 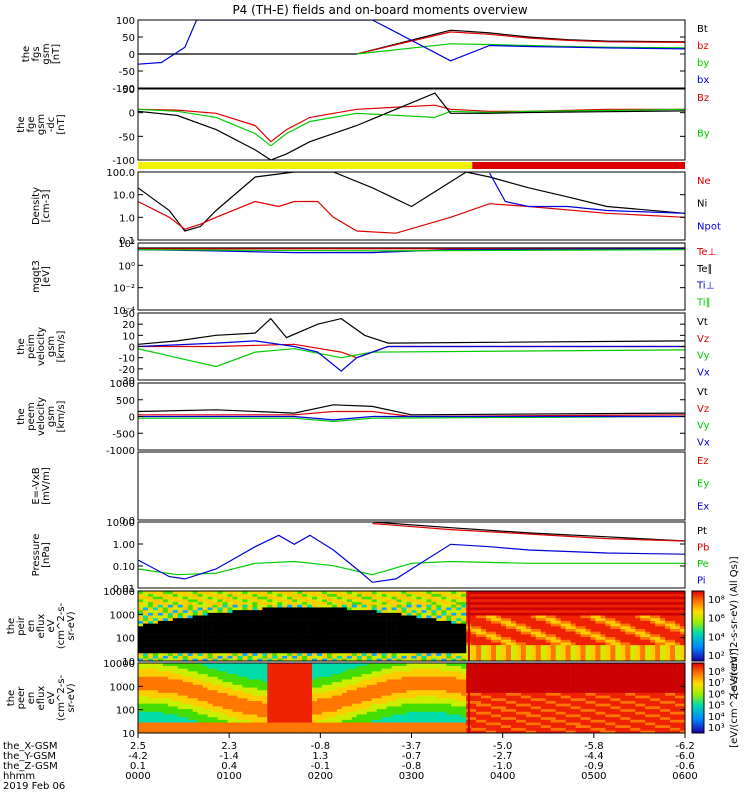 What do you see at coordinates (702, 204) in the screenshot?
I see `legend-entry: Ni` at bounding box center [702, 204].